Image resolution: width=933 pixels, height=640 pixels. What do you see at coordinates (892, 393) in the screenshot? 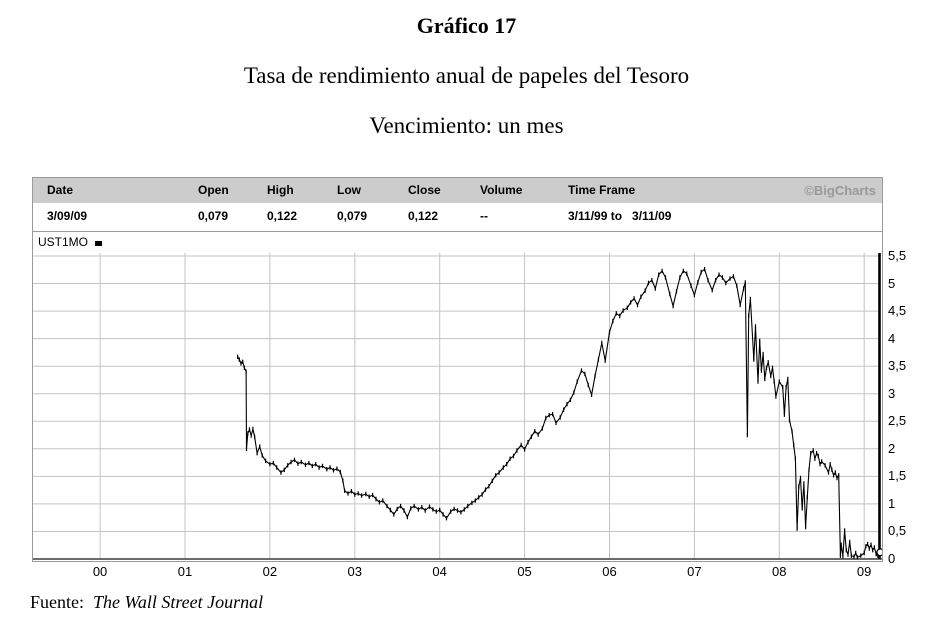
I see `y-tick-label: 3` at bounding box center [892, 393].